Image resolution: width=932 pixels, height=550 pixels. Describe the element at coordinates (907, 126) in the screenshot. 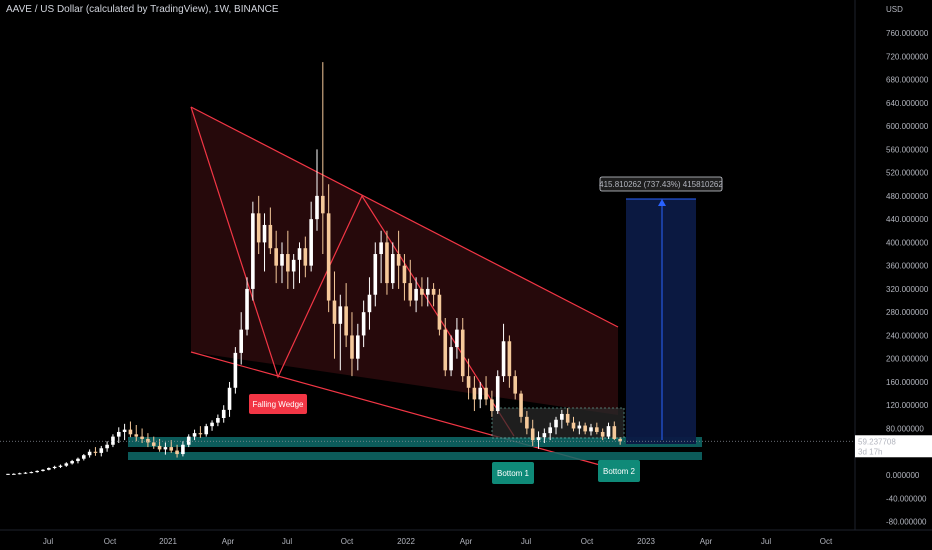

I see `y-tick-label: 600.000000` at that location.